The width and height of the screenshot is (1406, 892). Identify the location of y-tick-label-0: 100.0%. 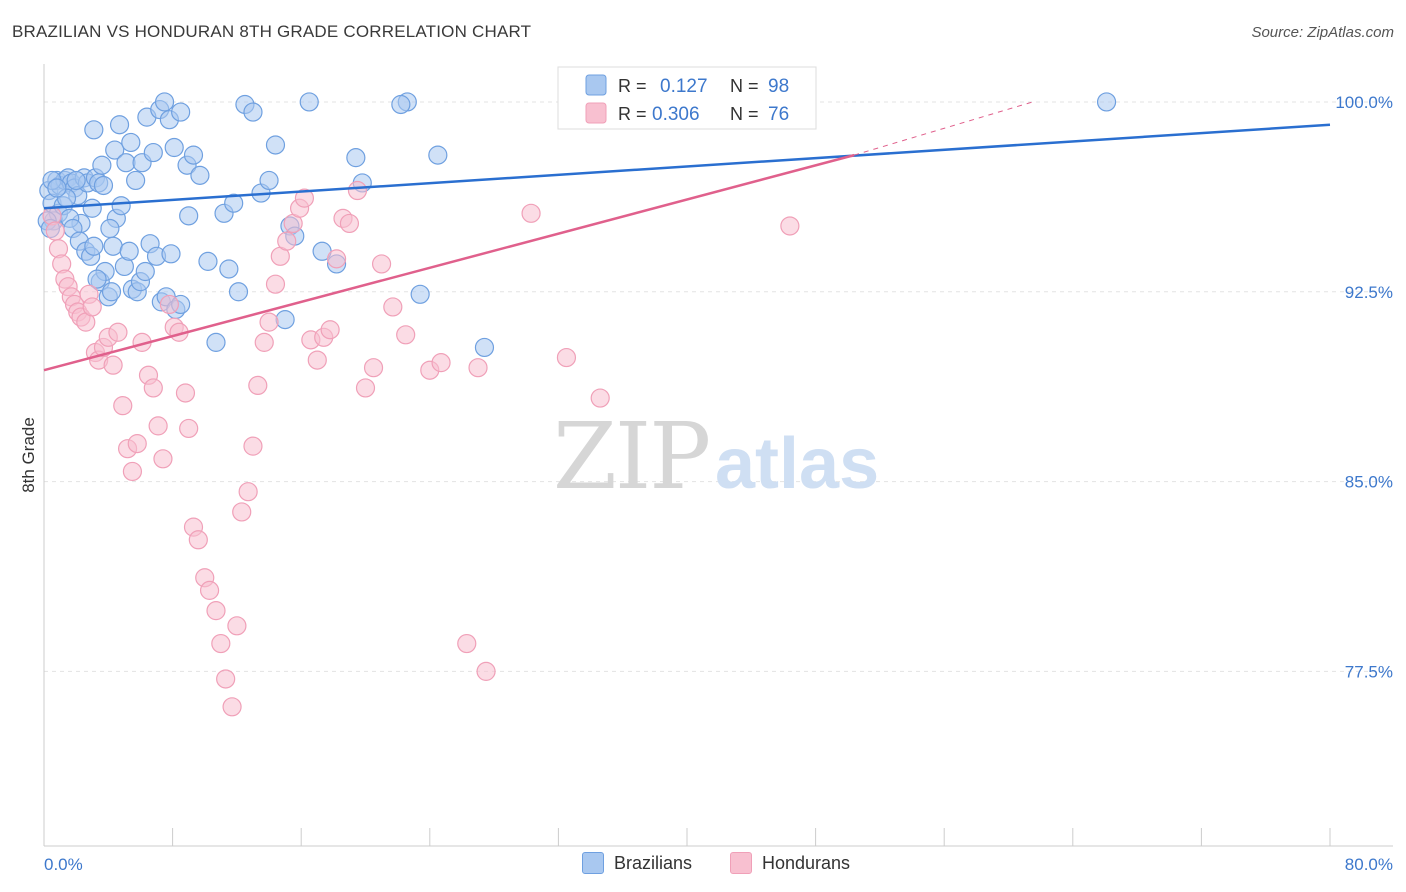
(1364, 102).